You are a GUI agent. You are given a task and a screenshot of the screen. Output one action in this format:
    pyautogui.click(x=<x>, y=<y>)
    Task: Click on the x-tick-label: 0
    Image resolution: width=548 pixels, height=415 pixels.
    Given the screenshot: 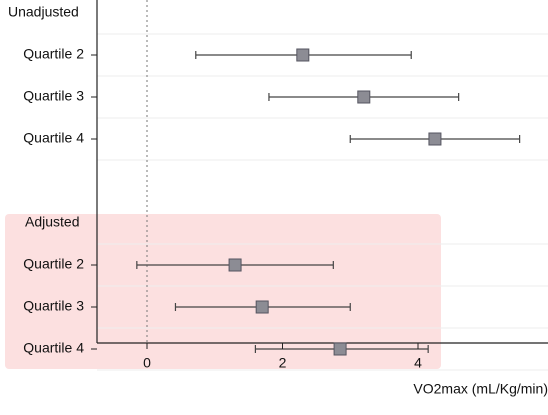 What is the action you would take?
    pyautogui.click(x=147, y=363)
    